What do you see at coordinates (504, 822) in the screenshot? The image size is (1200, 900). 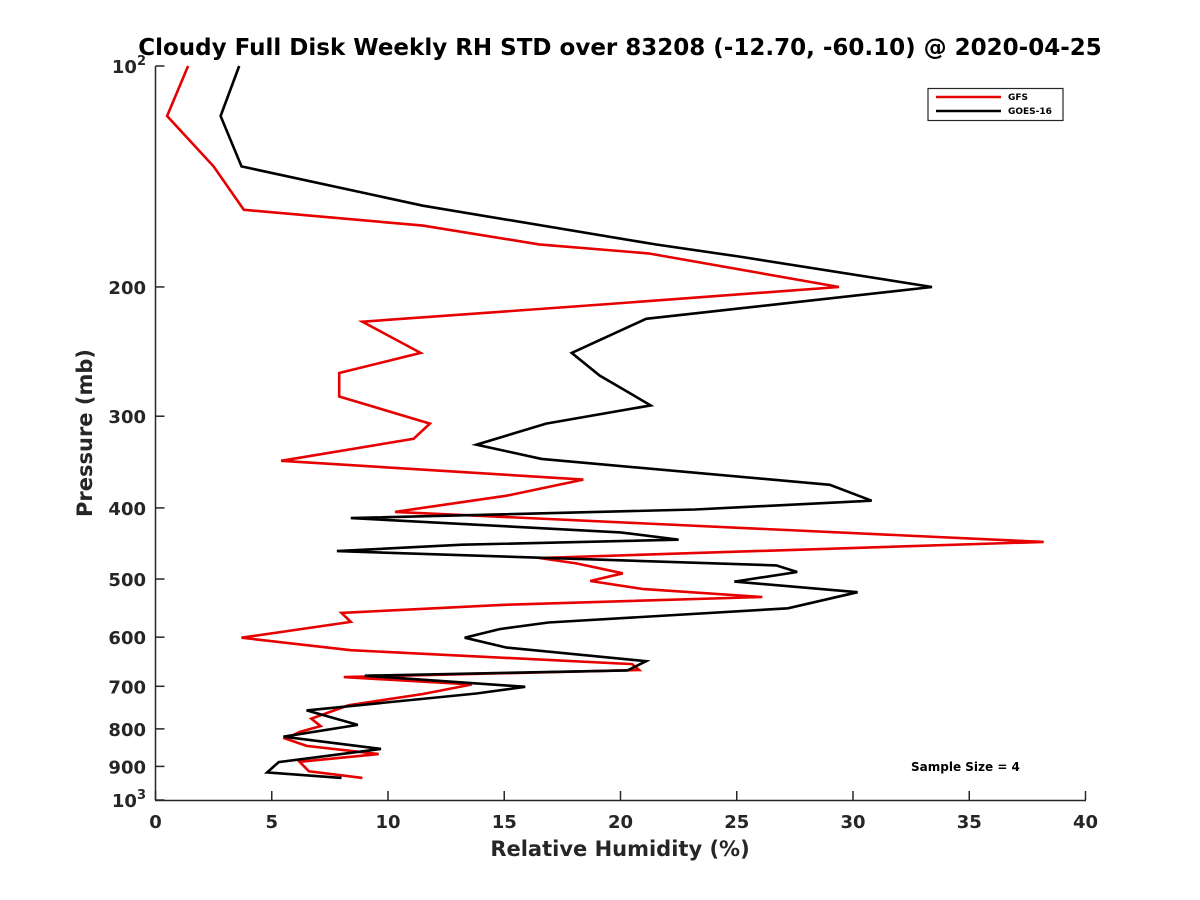 I see `x-tick-label-15: 15` at bounding box center [504, 822].